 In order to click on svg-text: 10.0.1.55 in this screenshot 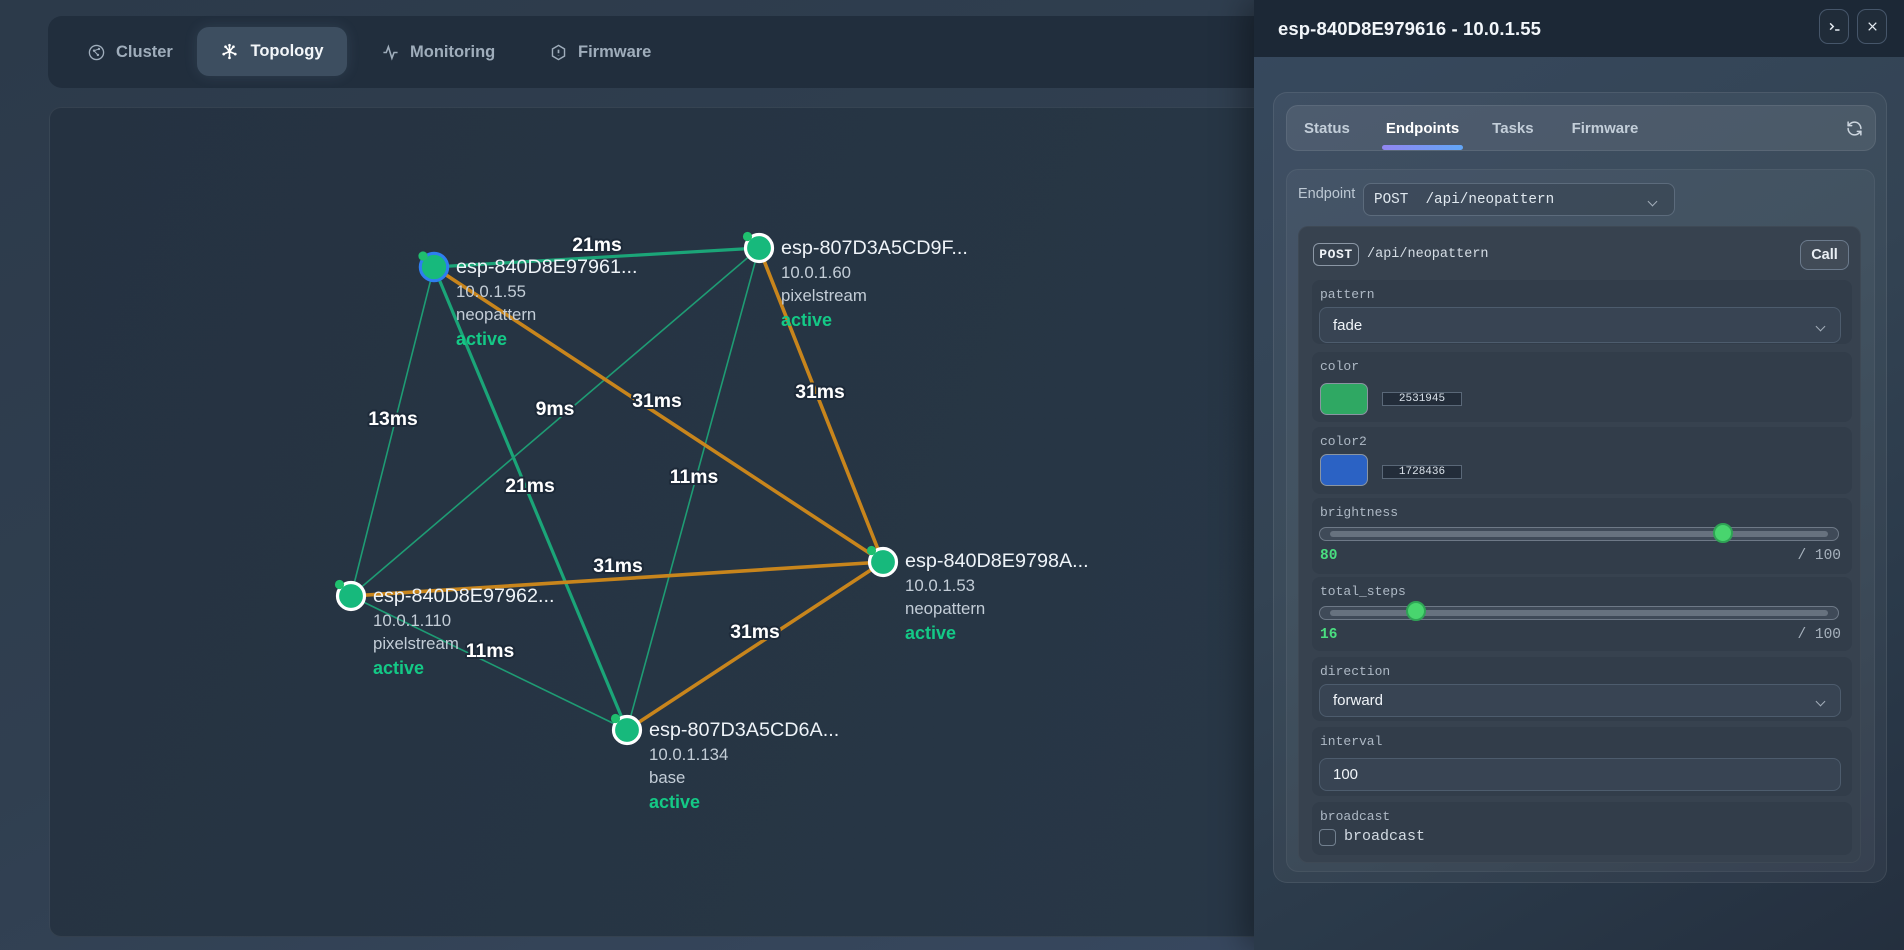, I will do `click(491, 291)`.